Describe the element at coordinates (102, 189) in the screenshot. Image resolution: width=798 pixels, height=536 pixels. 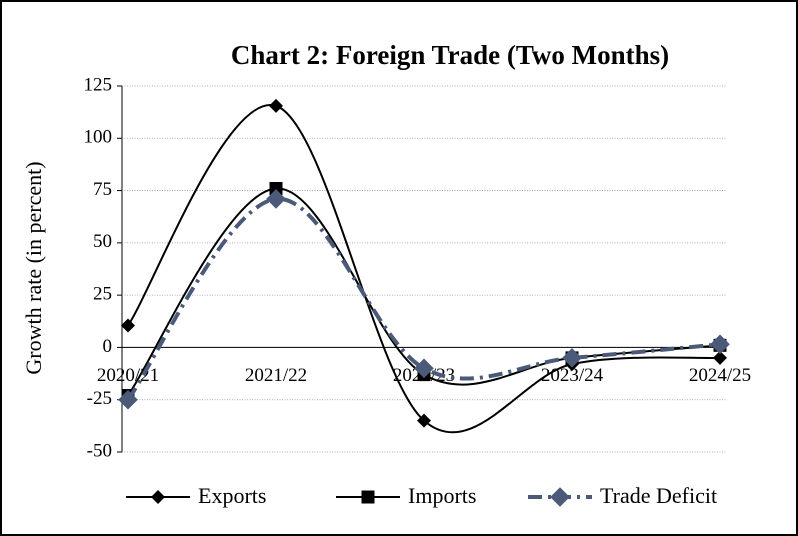
I see `y-tick-label: 75` at that location.